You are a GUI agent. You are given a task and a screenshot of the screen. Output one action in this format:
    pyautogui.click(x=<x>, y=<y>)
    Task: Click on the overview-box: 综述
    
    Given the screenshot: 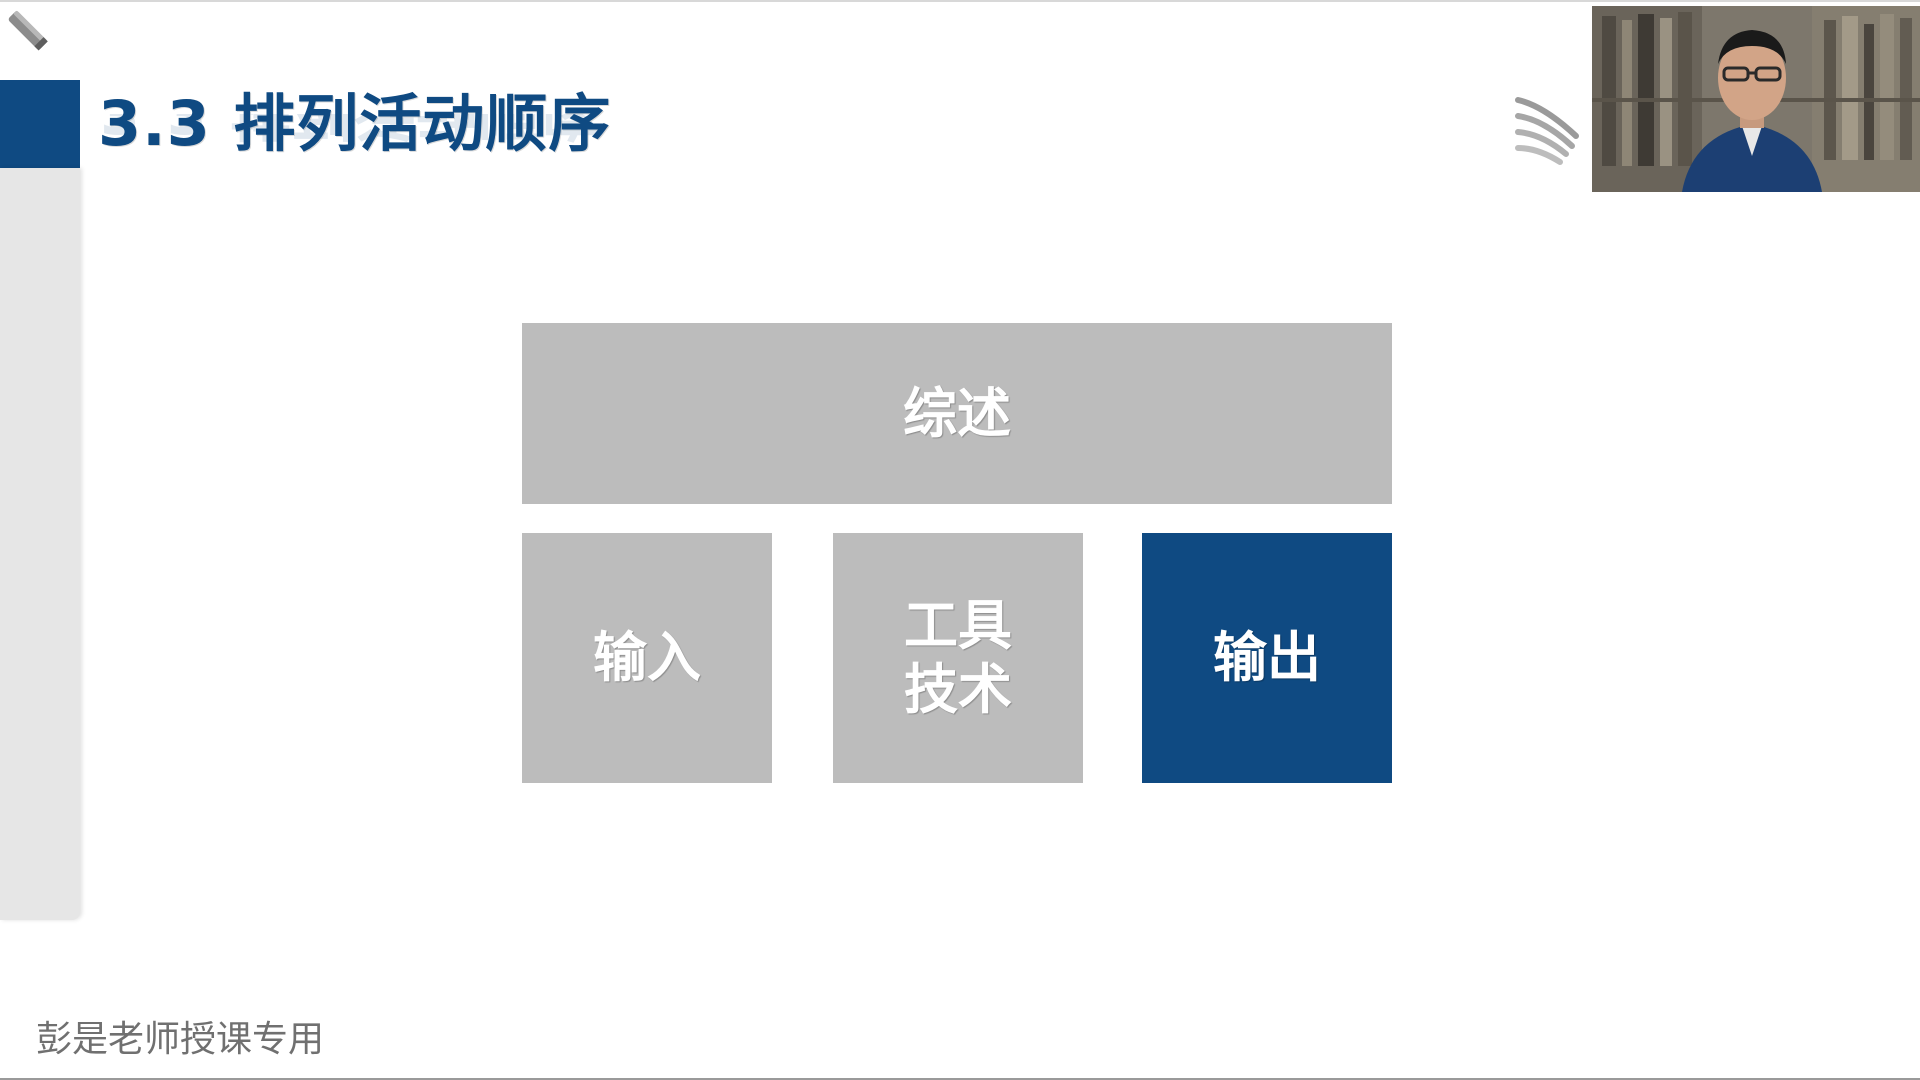 What is the action you would take?
    pyautogui.click(x=957, y=413)
    